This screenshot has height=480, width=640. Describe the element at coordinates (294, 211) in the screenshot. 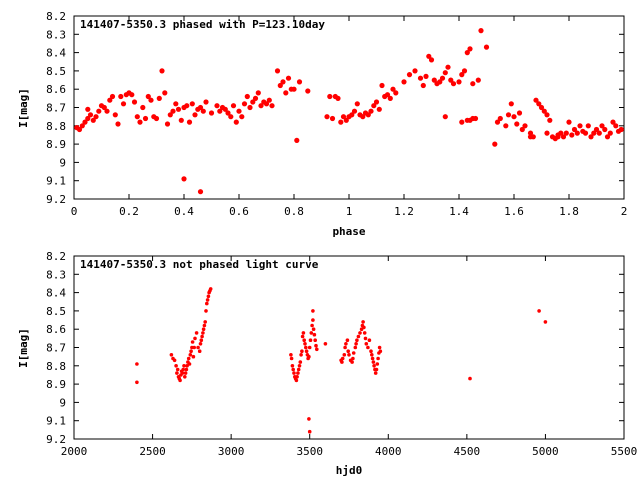

I see `phased-x-tick-label: 0.8` at that location.